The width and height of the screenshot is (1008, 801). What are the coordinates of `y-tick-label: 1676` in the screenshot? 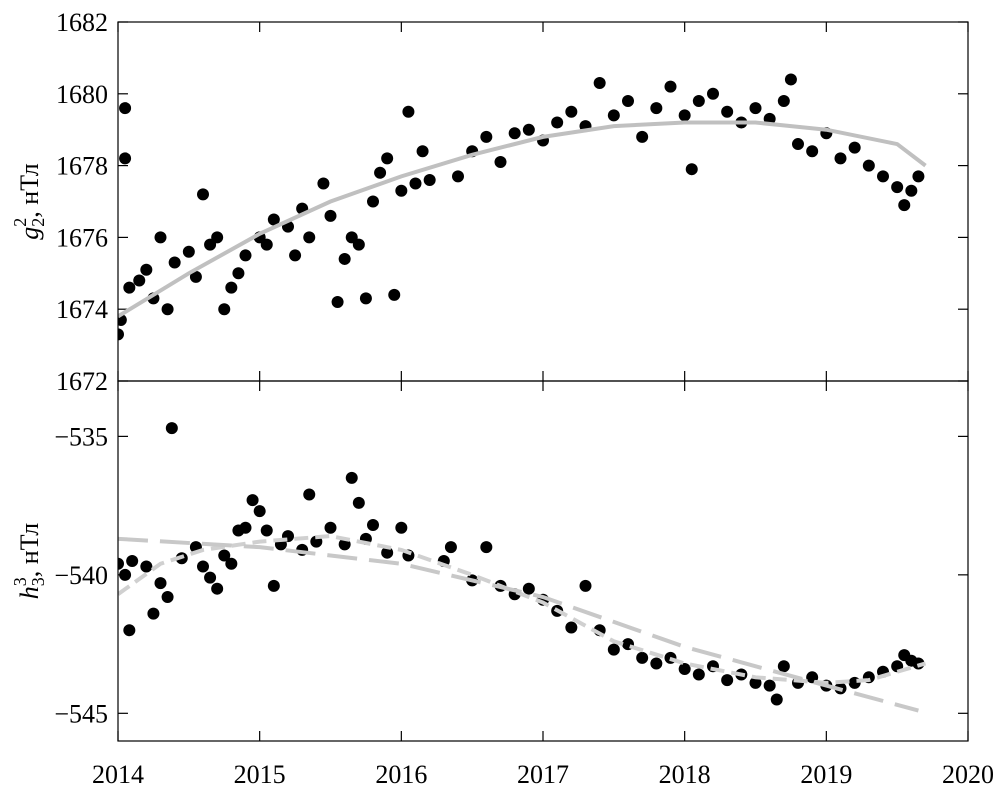 It's located at (82, 237).